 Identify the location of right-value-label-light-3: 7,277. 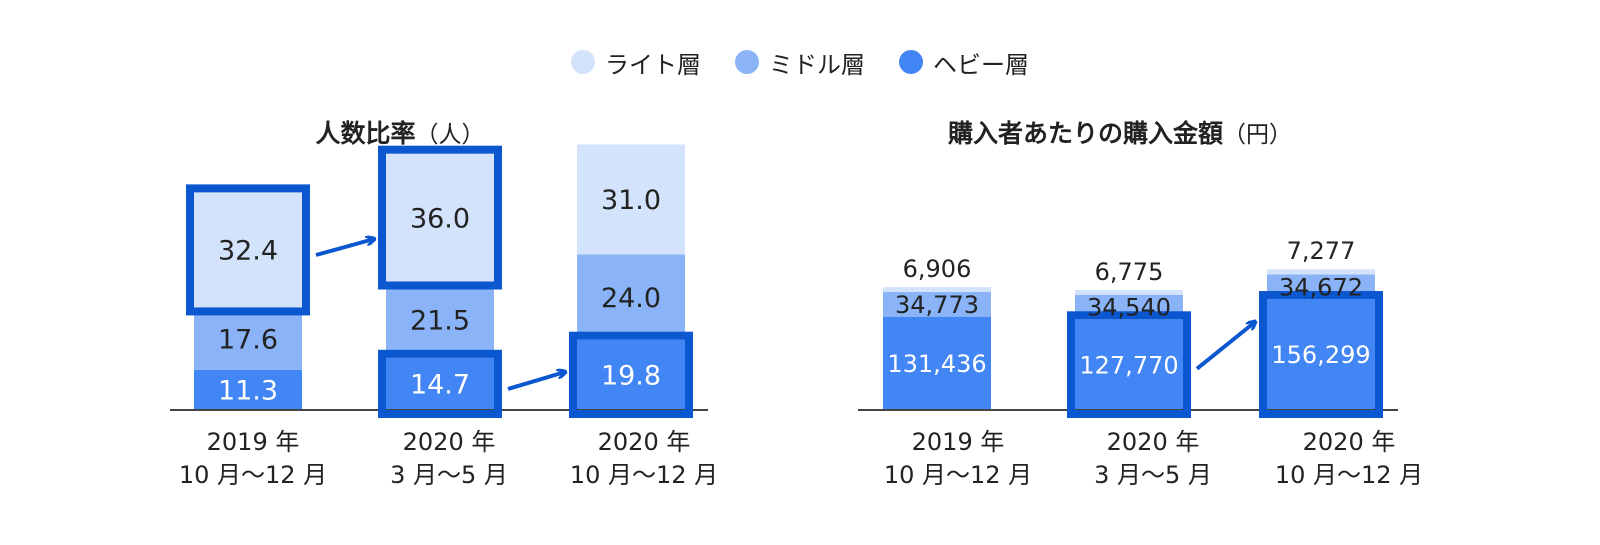
(1321, 251).